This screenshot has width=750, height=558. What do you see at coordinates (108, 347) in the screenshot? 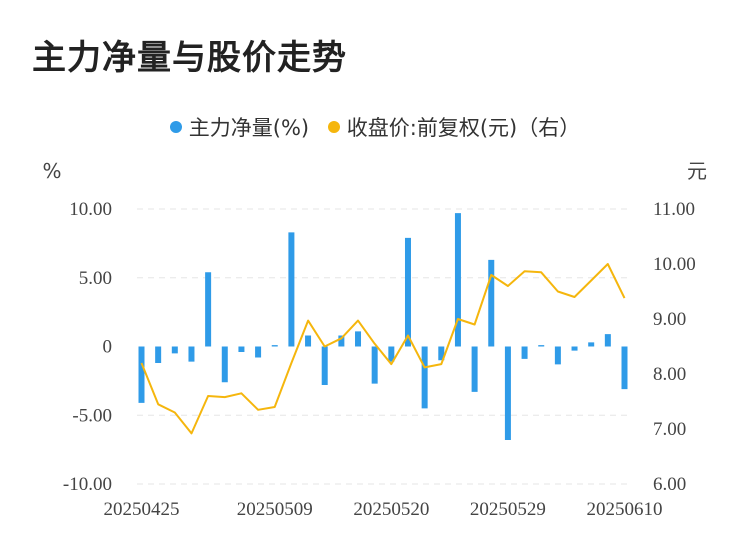
I see `left-tick-label: 0` at bounding box center [108, 347].